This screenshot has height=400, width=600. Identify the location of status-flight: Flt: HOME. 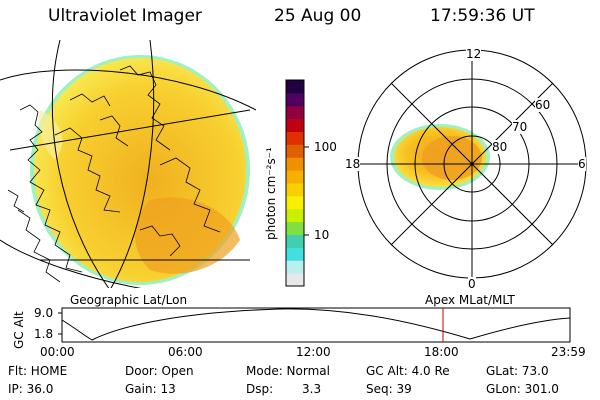
(38, 371).